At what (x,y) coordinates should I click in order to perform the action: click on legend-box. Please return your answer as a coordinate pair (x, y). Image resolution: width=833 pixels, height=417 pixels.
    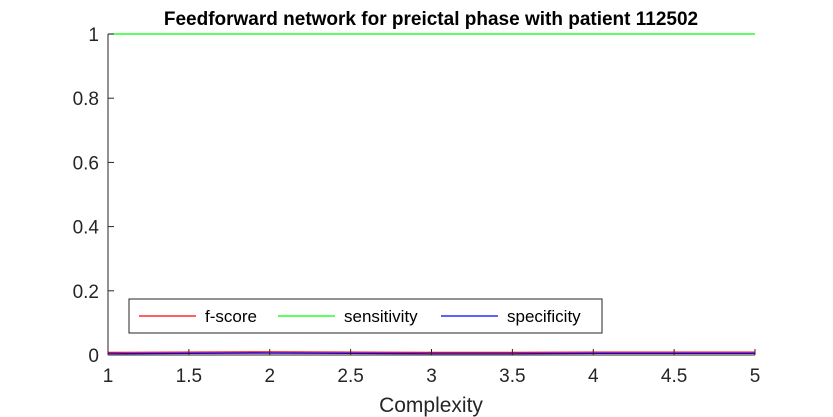
    Looking at the image, I should click on (365, 316).